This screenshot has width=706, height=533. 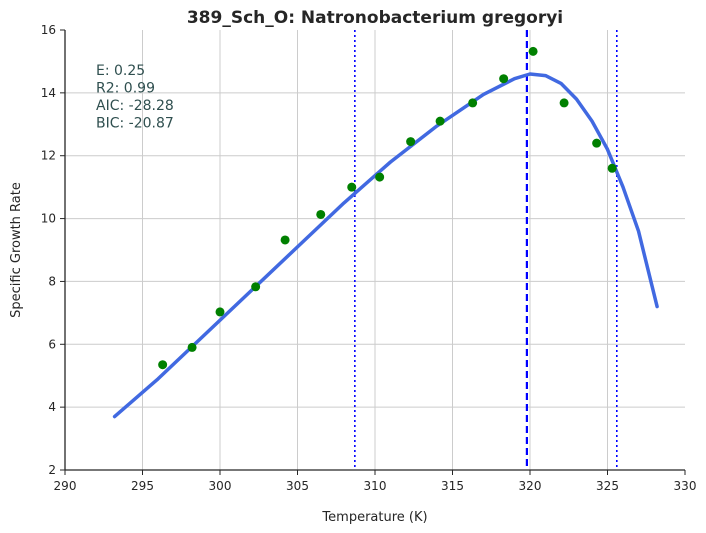 I want to click on chart-title: 389_Sch_O: Natronobacterium gregoryi, so click(x=375, y=18).